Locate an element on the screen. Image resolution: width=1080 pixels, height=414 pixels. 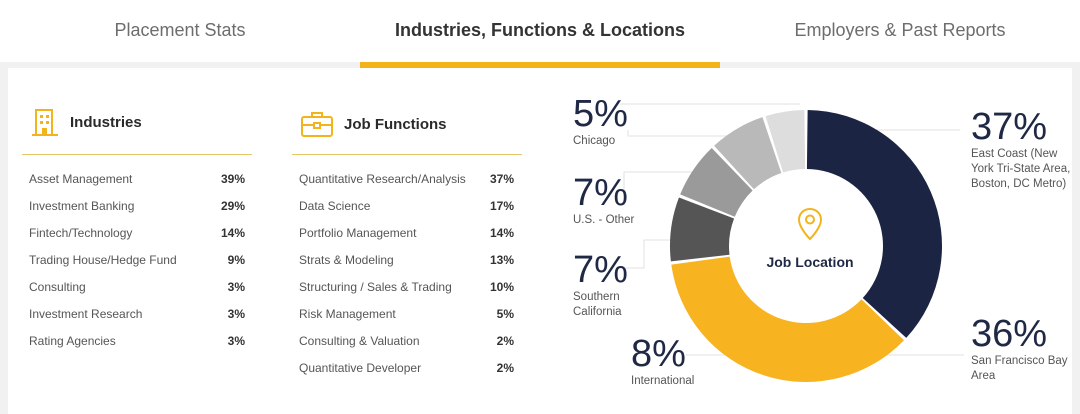
callout-sf-bay-area: 36% San Francisco Bay Area is located at coordinates (1021, 349).